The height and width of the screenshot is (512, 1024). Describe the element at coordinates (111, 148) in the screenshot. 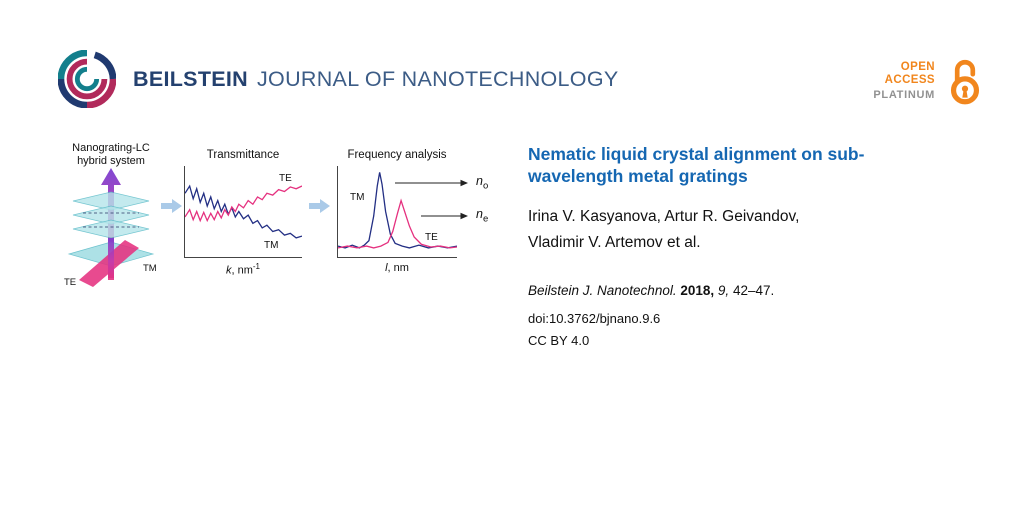

I see `panel1-label-line1: Nanograting-LC` at that location.